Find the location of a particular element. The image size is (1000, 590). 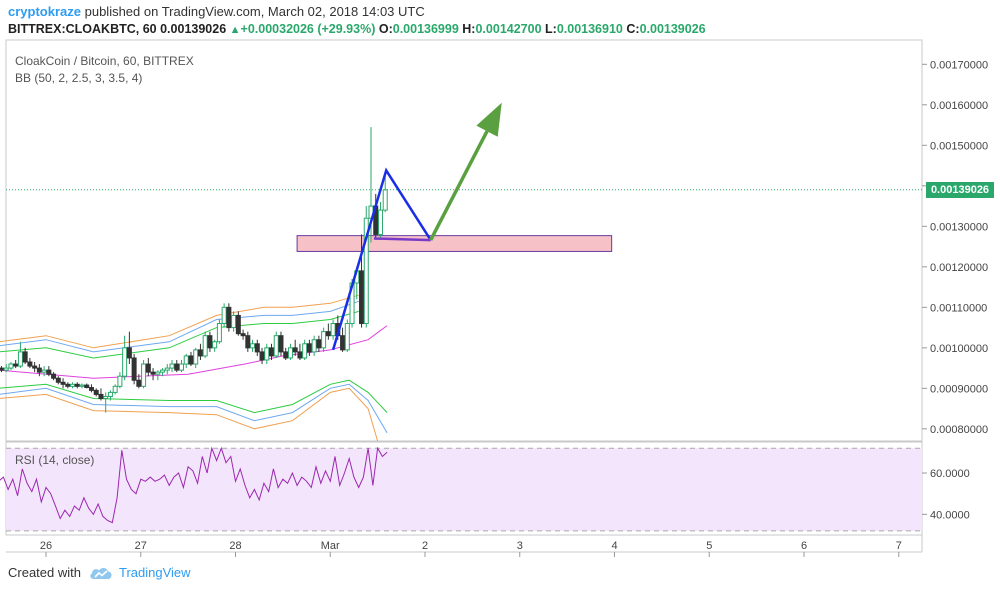

low-value: 0.00136910 is located at coordinates (589, 29).